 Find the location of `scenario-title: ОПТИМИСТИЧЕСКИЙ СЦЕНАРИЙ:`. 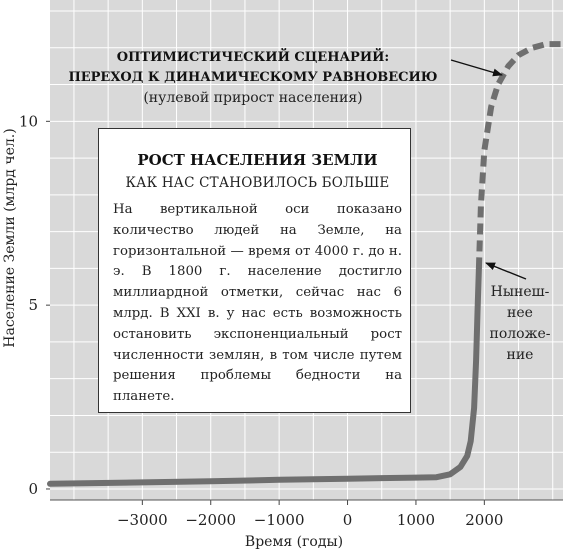

scenario-title: ОПТИМИСТИЧЕСКИЙ СЦЕНАРИЙ: is located at coordinates (253, 56).